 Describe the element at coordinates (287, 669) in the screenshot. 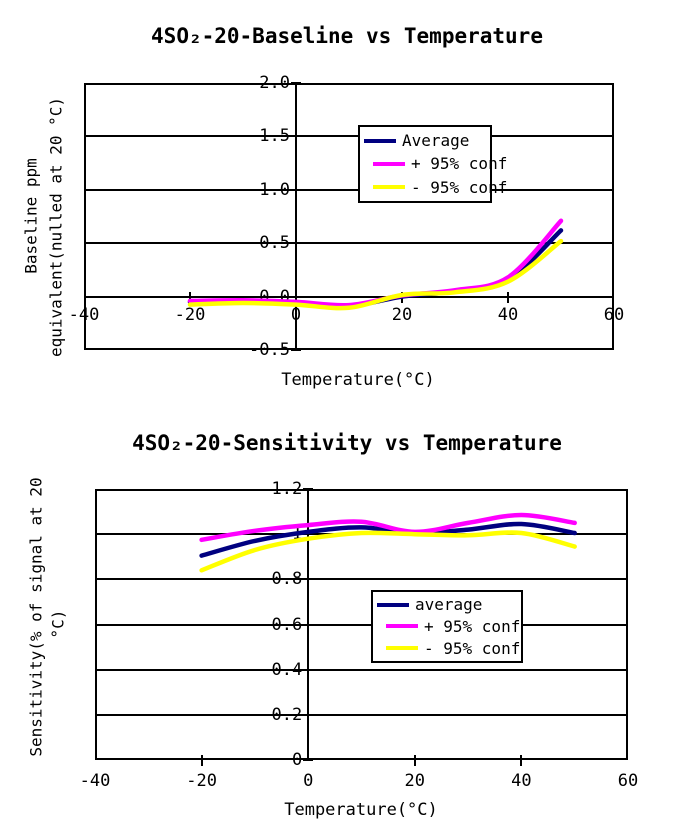

I see `y-tick-label: 0.4` at that location.